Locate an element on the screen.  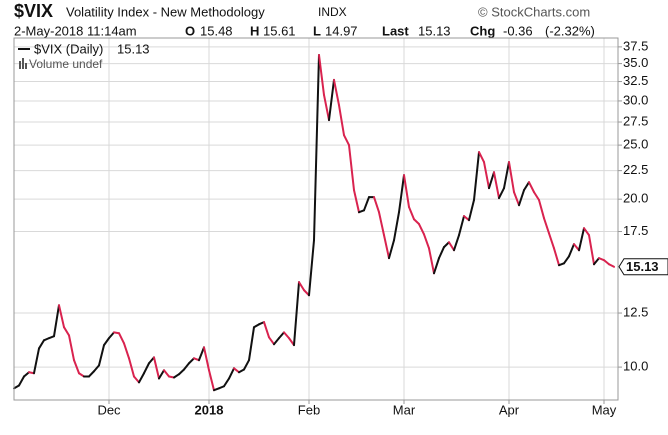
x-tick-label: Dec is located at coordinates (109, 409).